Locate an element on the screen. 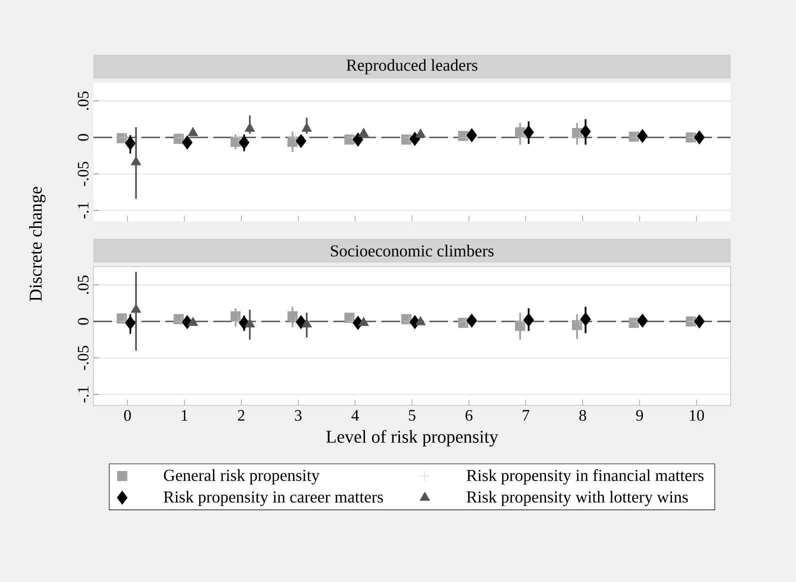  x-tick-label: 0 is located at coordinates (127, 415).